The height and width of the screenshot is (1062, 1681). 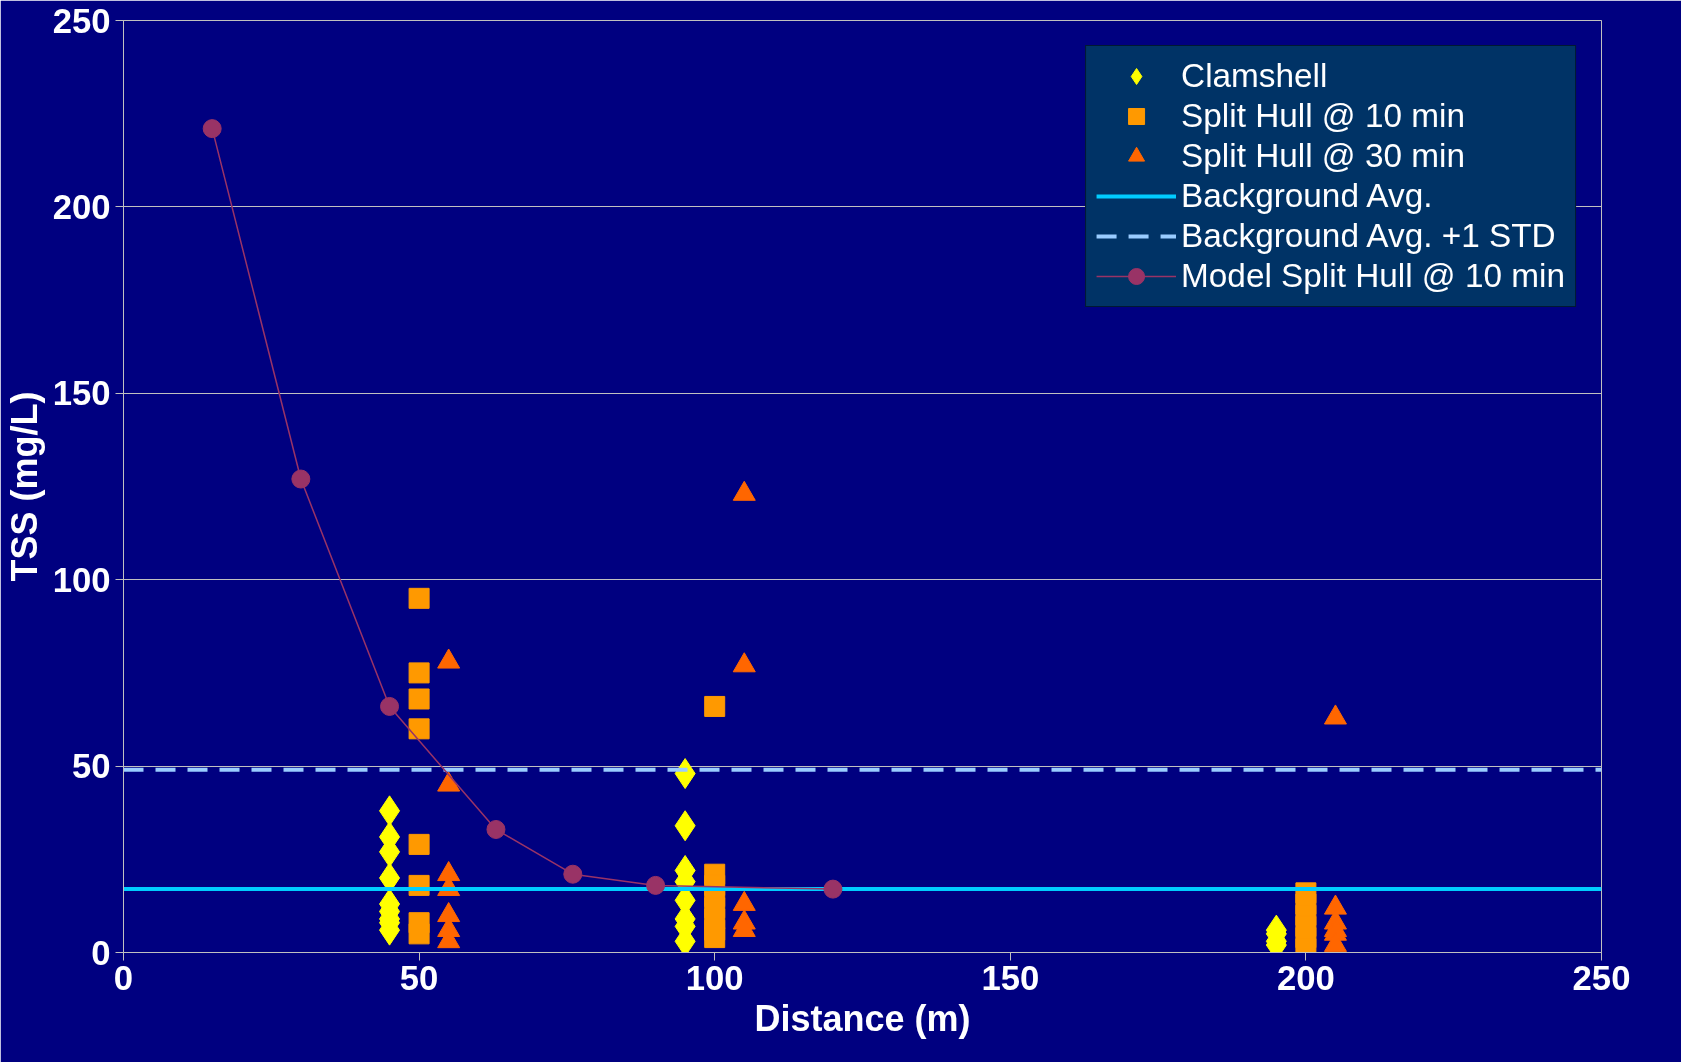 What do you see at coordinates (1601, 977) in the screenshot?
I see `x-tick-label: 250` at bounding box center [1601, 977].